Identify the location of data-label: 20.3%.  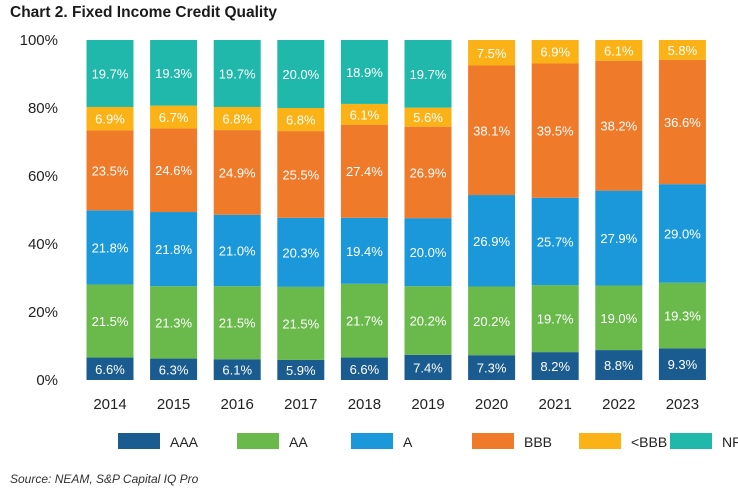
(300, 252).